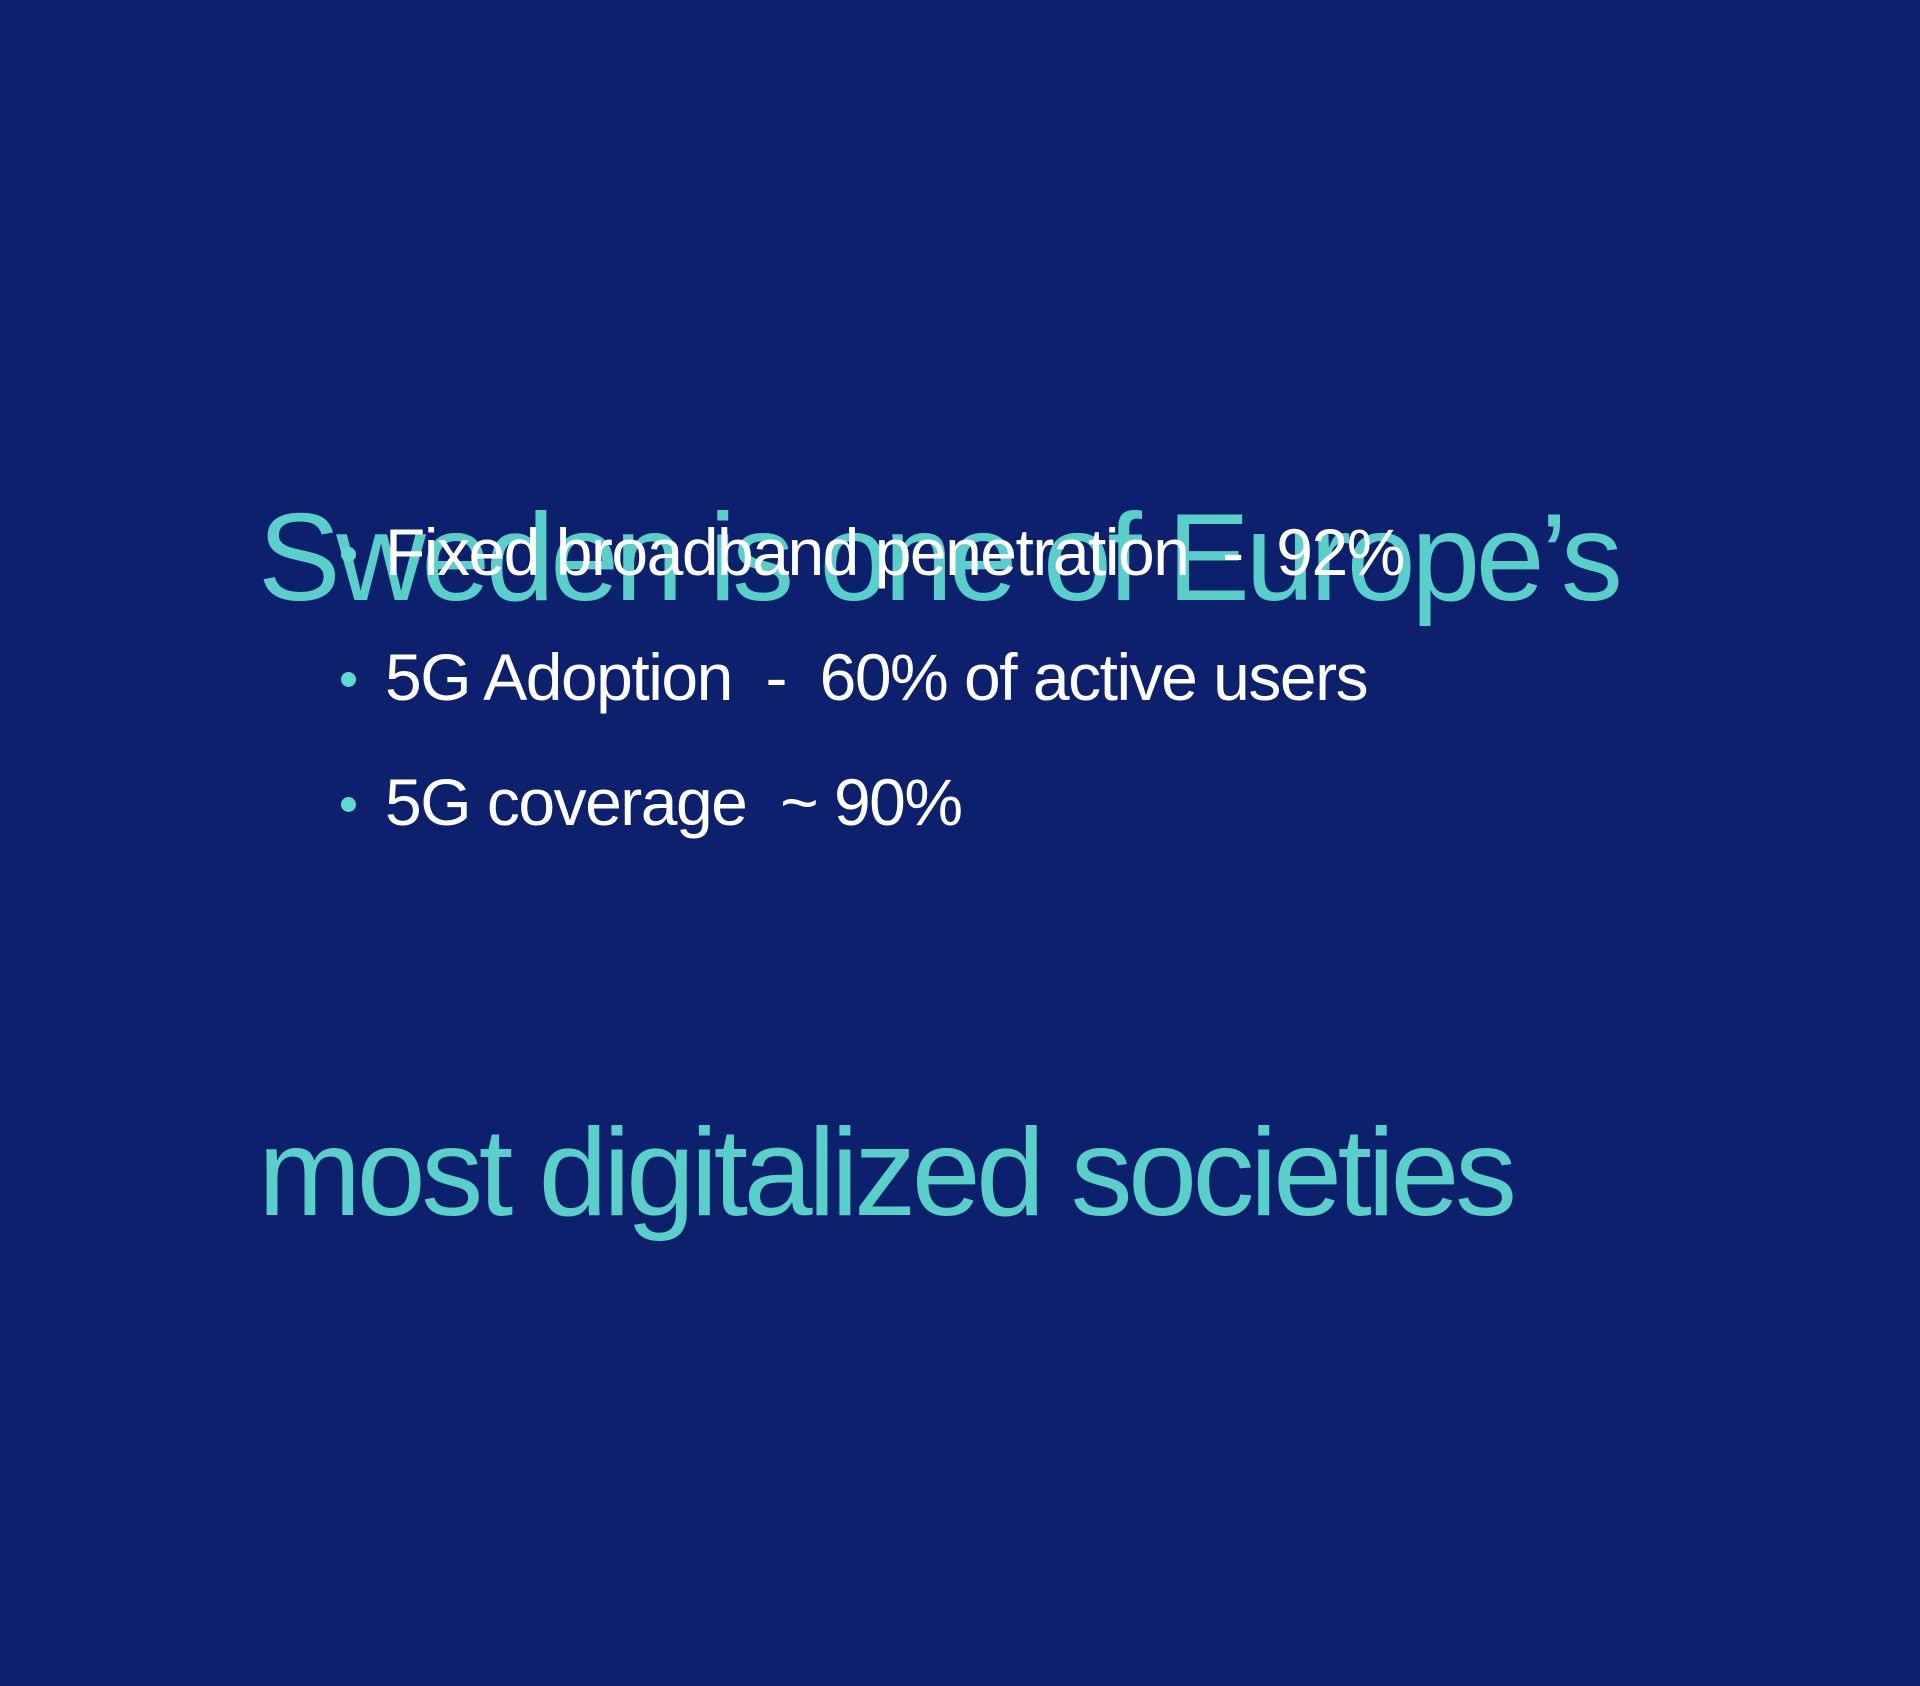  I want to click on slide-title-line-1: Sweden is one of Europe’s, so click(940, 558).